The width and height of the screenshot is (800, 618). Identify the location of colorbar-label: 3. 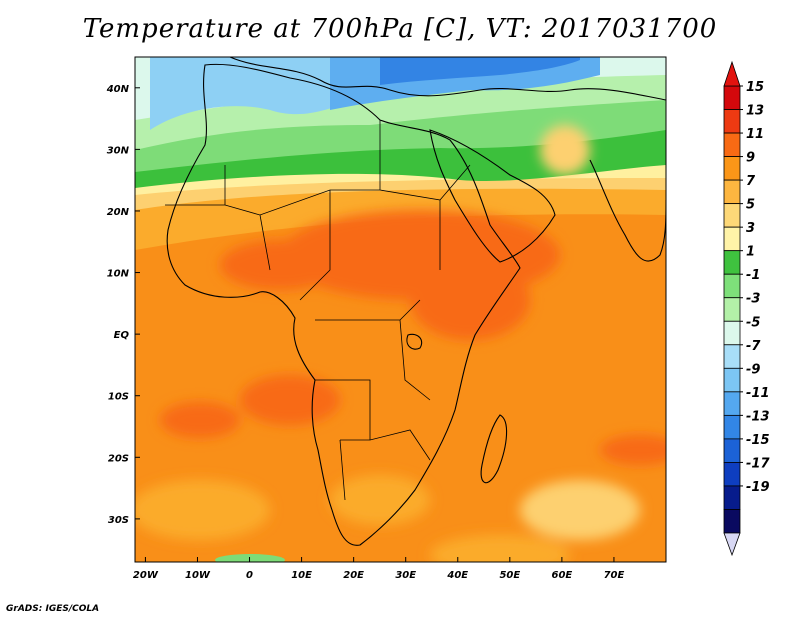
(750, 228).